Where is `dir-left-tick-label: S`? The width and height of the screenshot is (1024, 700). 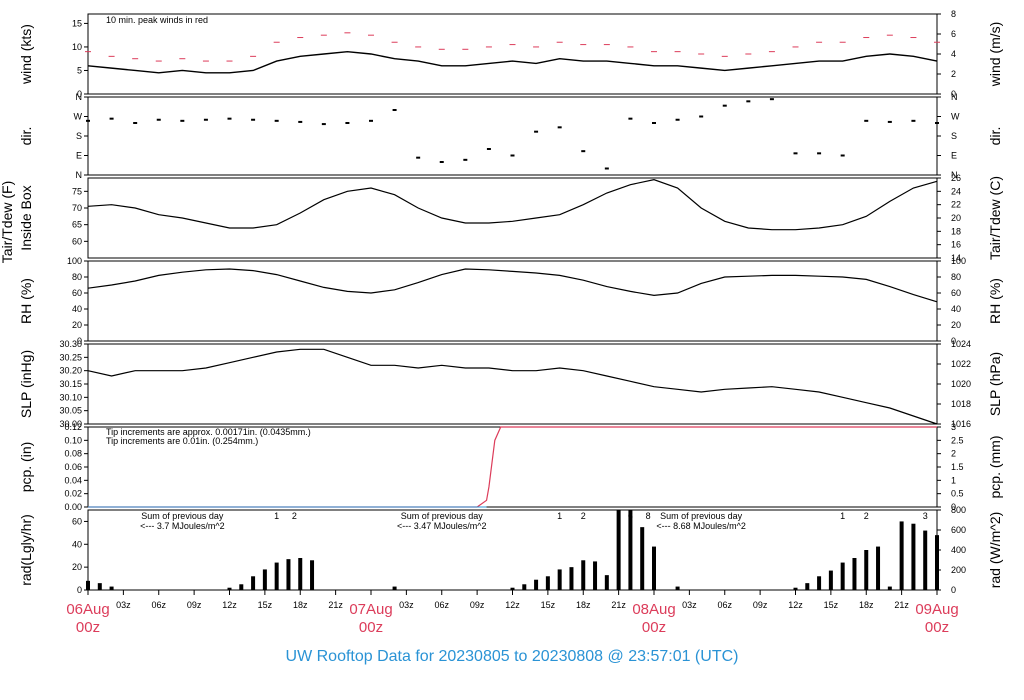
dir-left-tick-label: S is located at coordinates (79, 136).